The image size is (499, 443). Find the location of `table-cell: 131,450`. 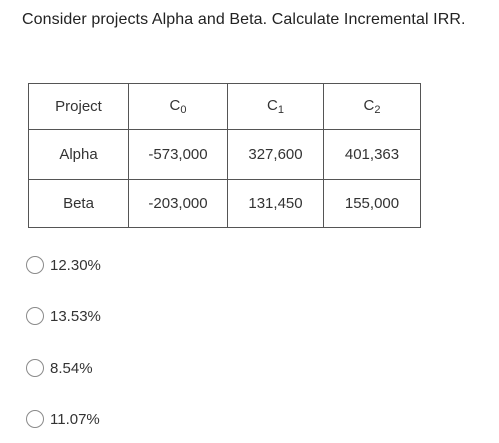

table-cell: 131,450 is located at coordinates (275, 203).